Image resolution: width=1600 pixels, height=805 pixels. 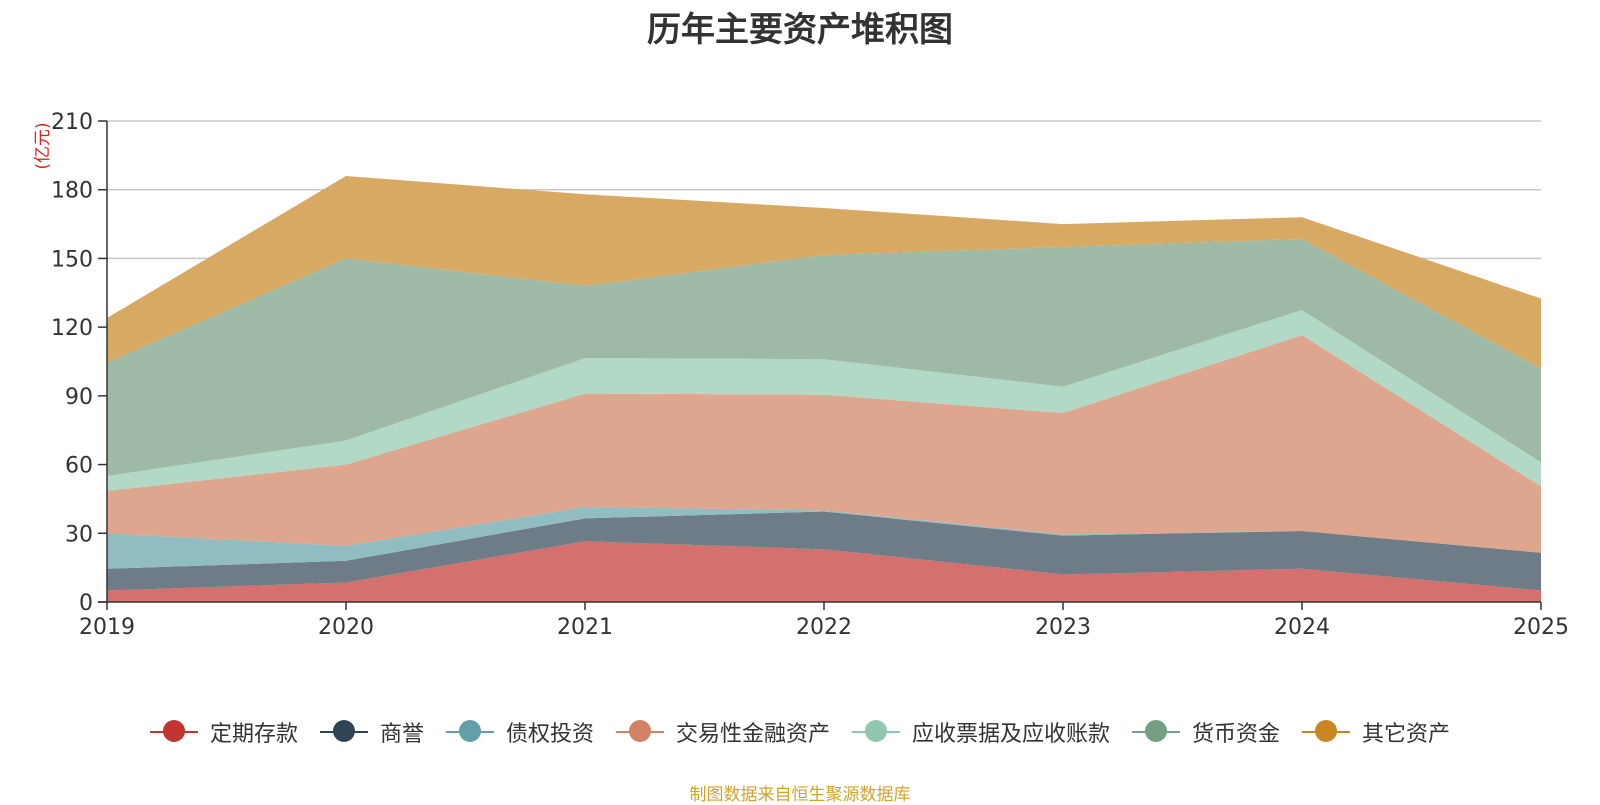 I want to click on y-tick-label: 120, so click(x=72, y=328).